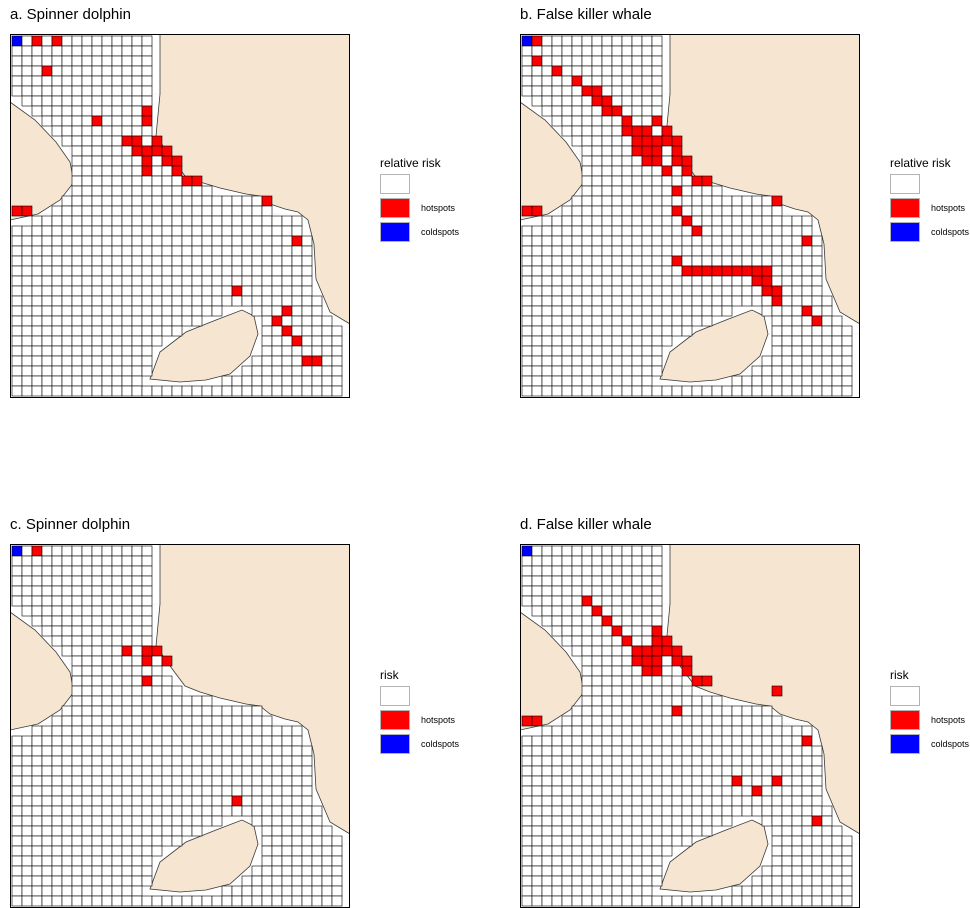 The width and height of the screenshot is (970, 908). I want to click on legend-title: relative risk, so click(920, 163).